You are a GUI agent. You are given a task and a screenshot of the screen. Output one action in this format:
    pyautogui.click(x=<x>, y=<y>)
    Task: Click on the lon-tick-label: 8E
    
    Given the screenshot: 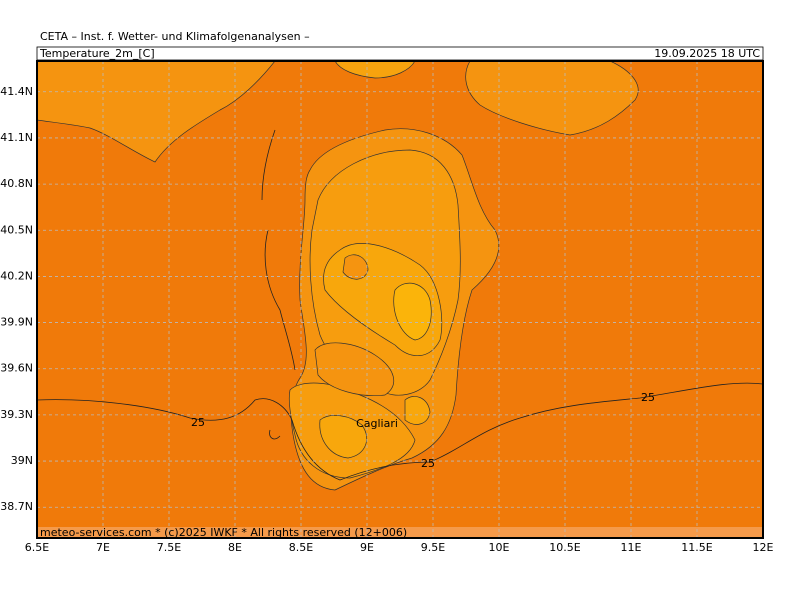 What is the action you would take?
    pyautogui.click(x=235, y=547)
    